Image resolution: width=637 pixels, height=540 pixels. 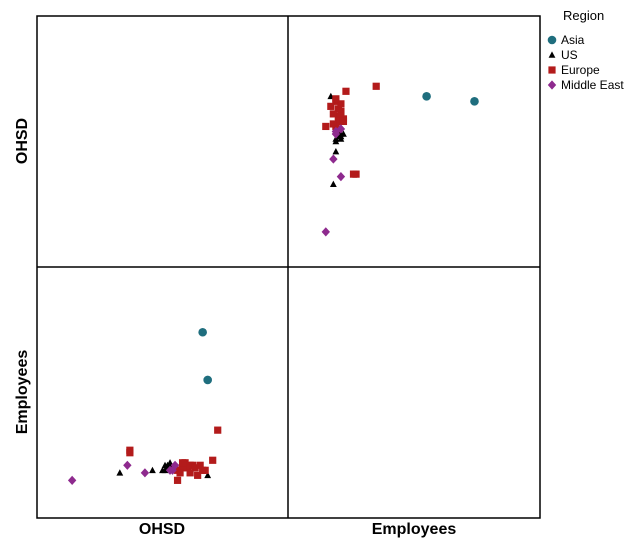 I want to click on legend-marker-asia, so click(x=552, y=40).